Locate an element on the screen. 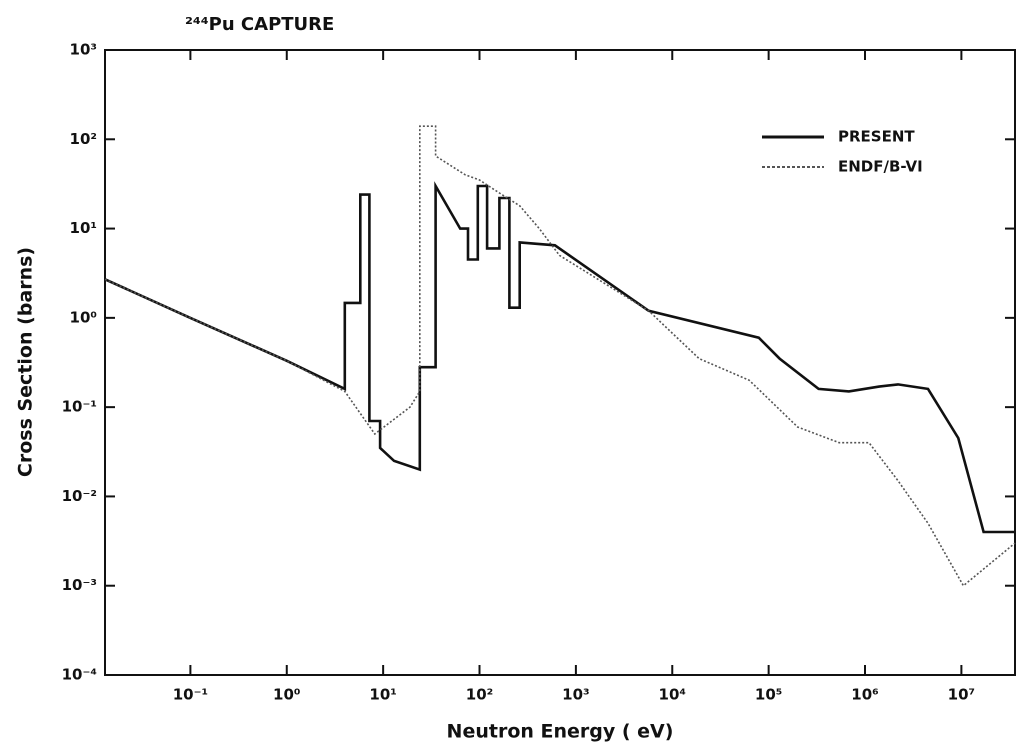 Image resolution: width=1017 pixels, height=755 pixels. x-tick-label: 10⁰ is located at coordinates (286, 695).